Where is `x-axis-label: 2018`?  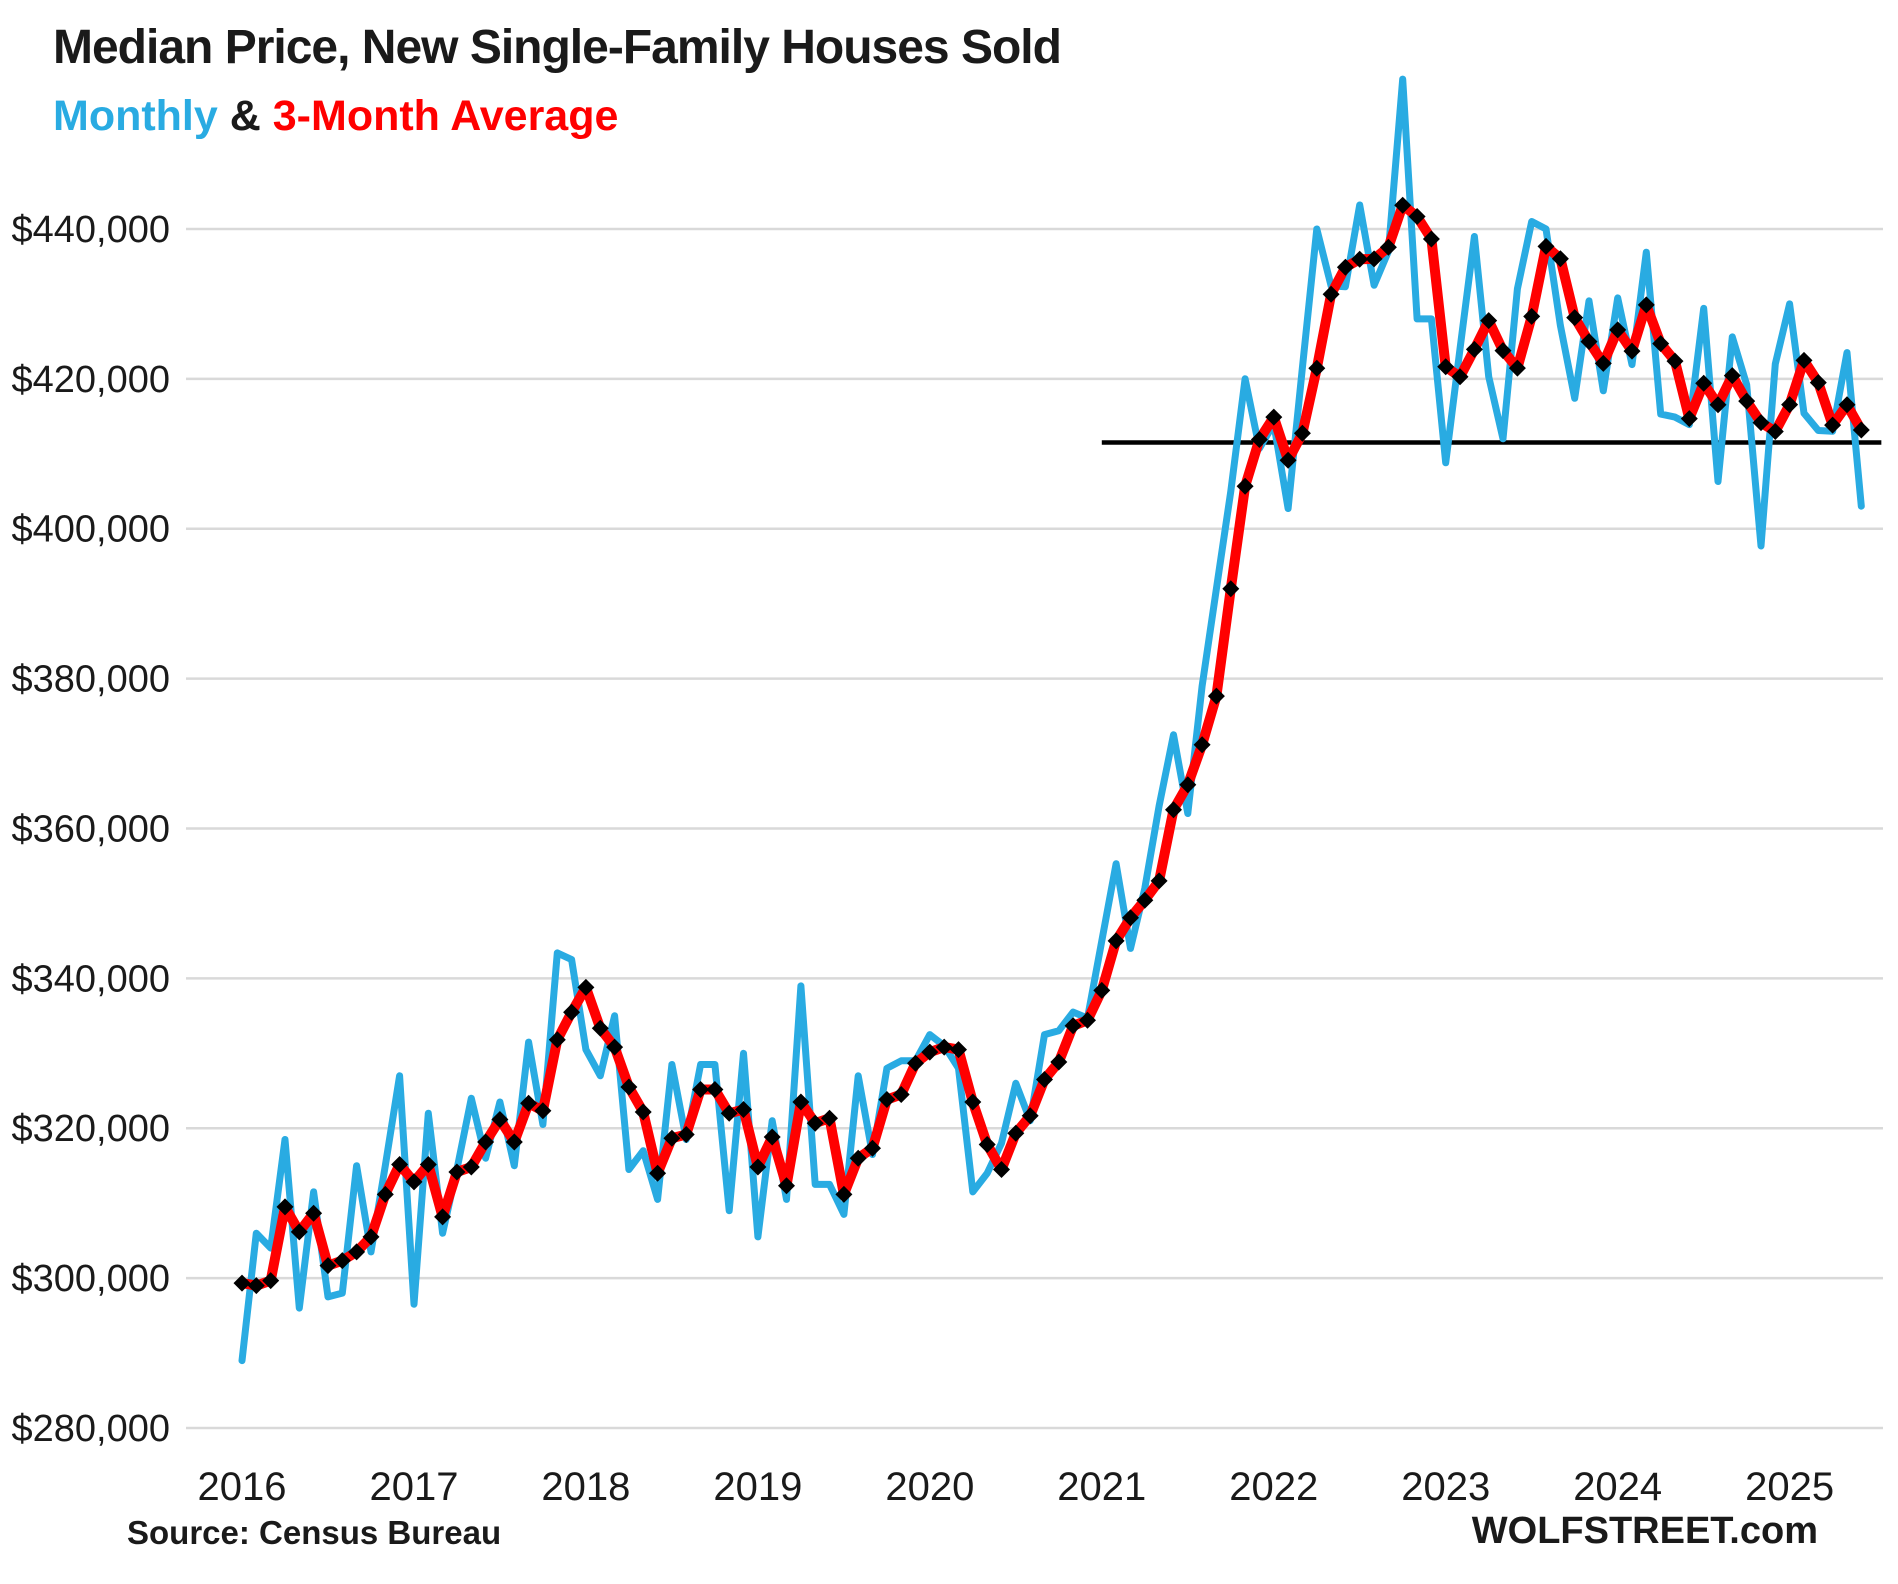 x-axis-label: 2018 is located at coordinates (585, 1487).